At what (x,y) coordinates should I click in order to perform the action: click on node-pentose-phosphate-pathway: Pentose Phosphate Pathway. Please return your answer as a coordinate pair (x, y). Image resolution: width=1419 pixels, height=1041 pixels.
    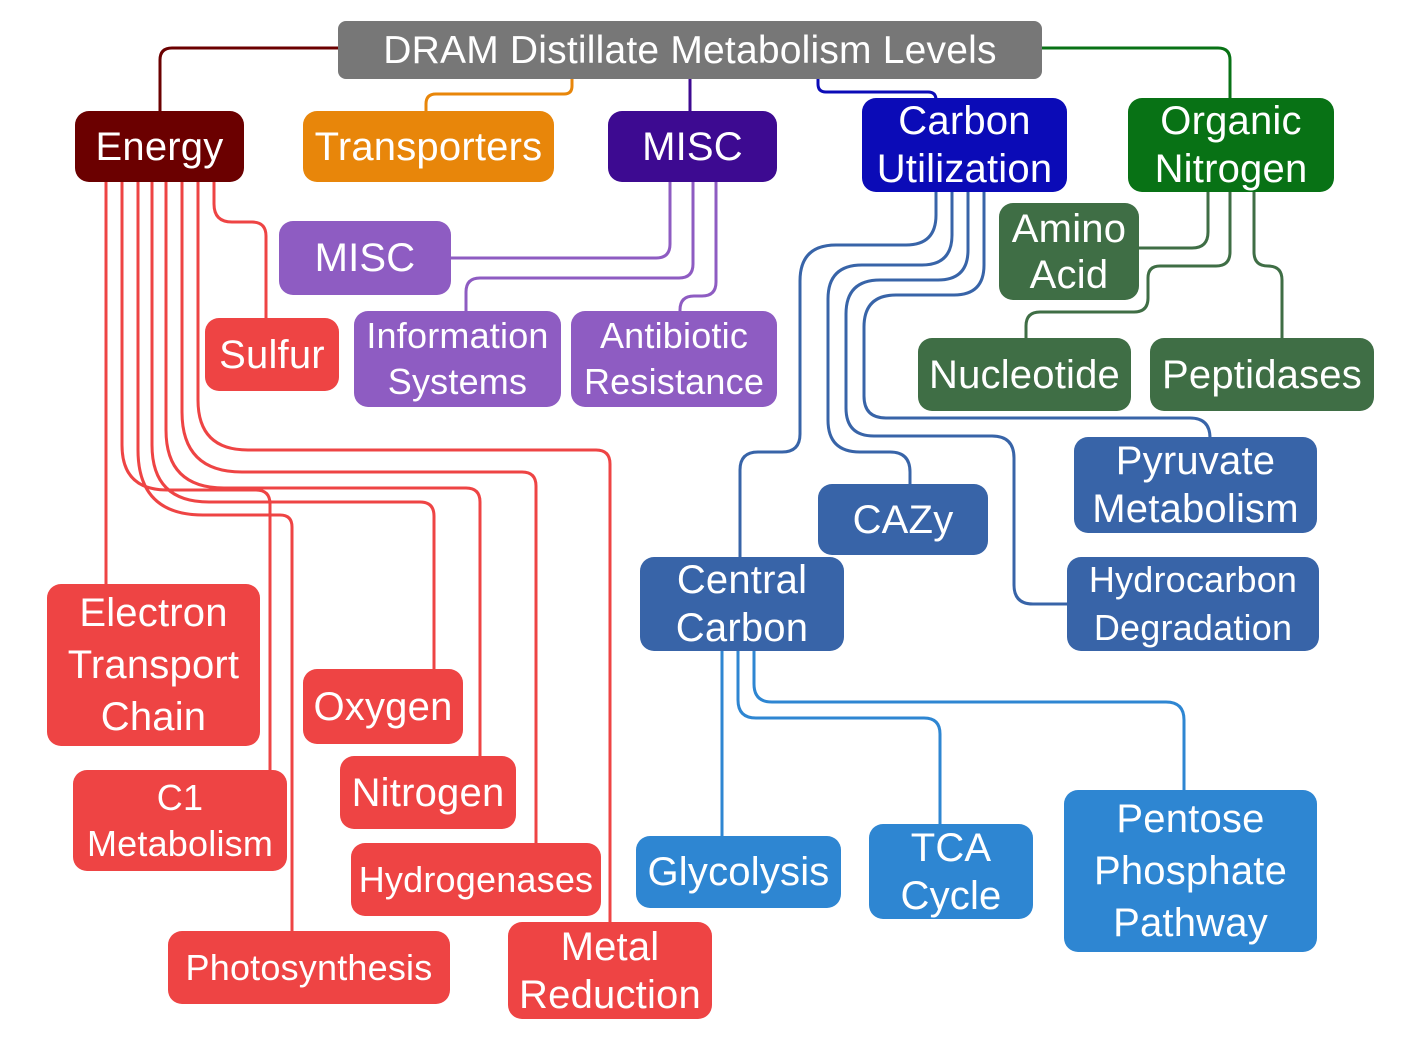
    Looking at the image, I should click on (1190, 871).